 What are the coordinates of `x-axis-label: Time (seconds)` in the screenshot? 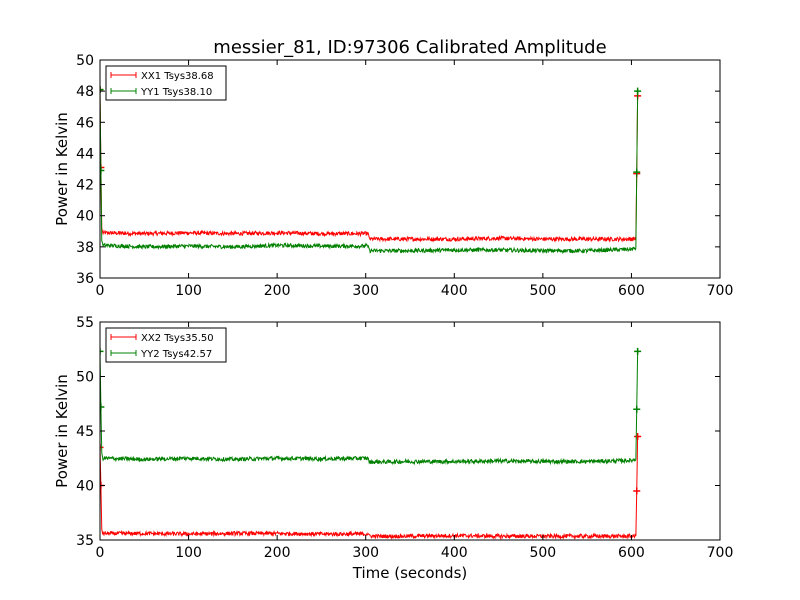 It's located at (410, 573).